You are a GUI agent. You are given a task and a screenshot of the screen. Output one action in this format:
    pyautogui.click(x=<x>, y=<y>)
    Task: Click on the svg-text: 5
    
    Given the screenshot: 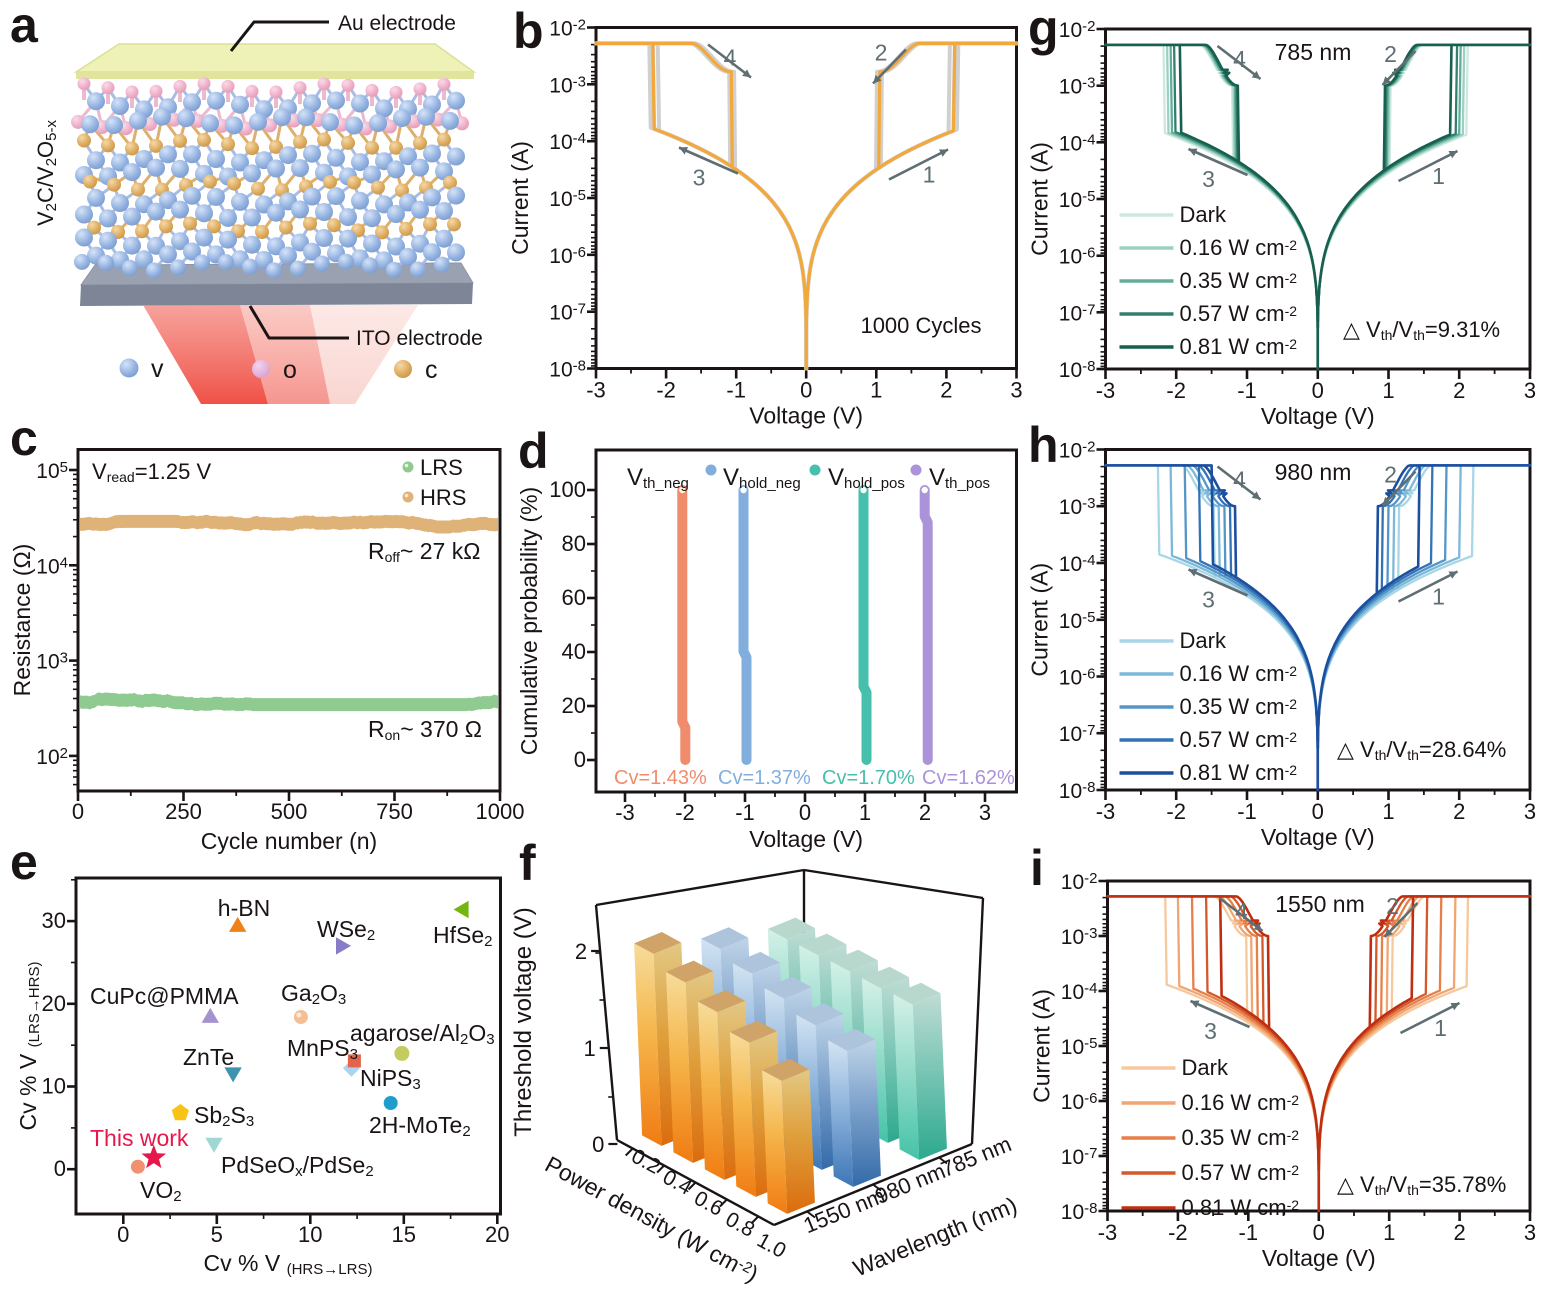 What is the action you would take?
    pyautogui.click(x=217, y=1234)
    